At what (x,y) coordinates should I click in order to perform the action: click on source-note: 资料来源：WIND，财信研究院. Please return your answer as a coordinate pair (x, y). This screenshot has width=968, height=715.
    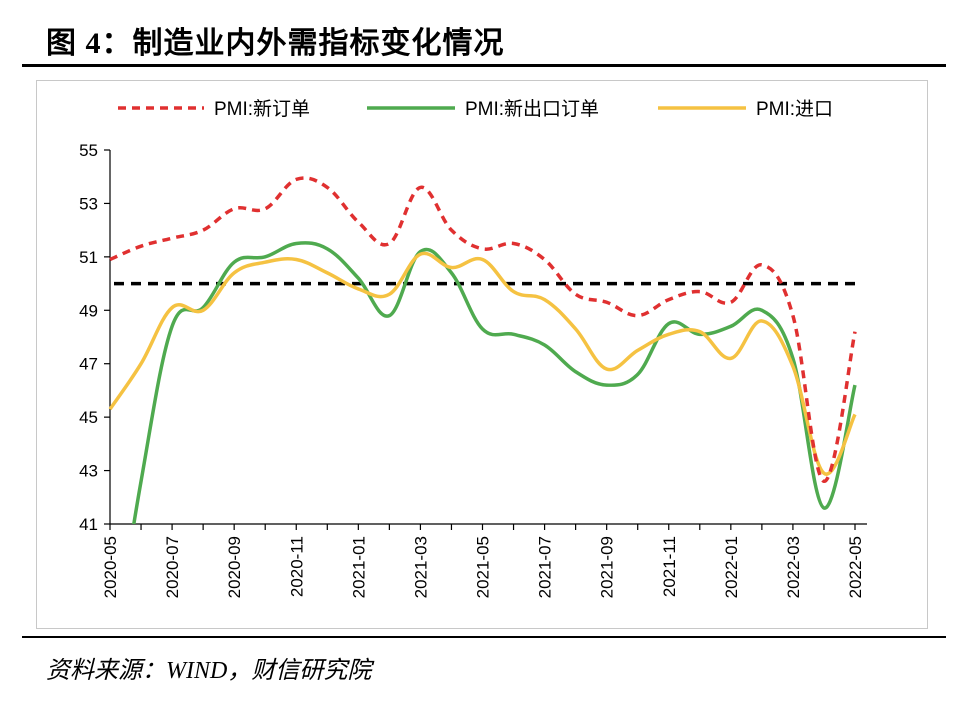
    Looking at the image, I should click on (209, 671).